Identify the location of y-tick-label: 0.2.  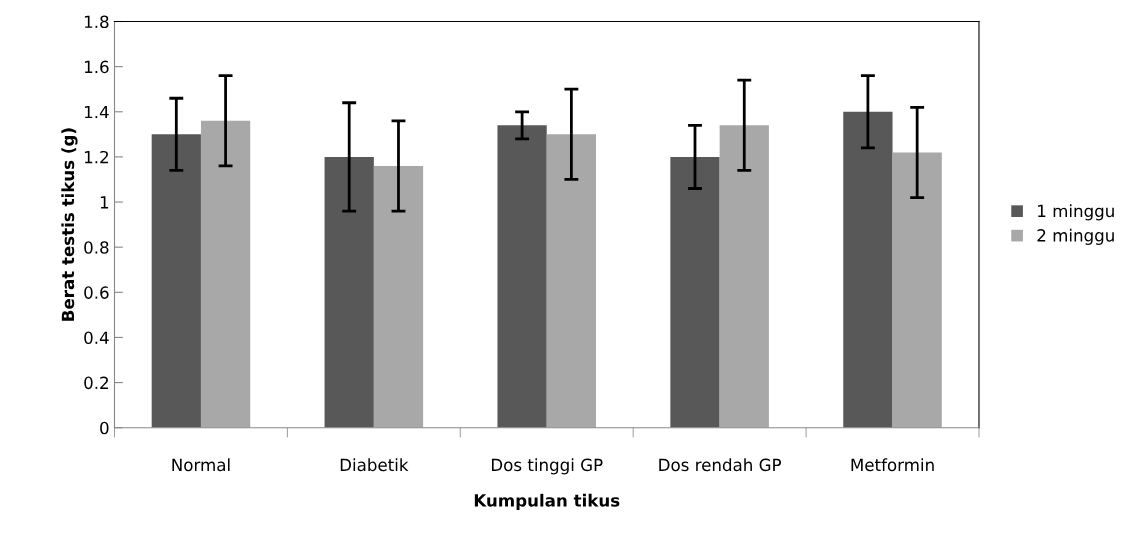
(96, 383).